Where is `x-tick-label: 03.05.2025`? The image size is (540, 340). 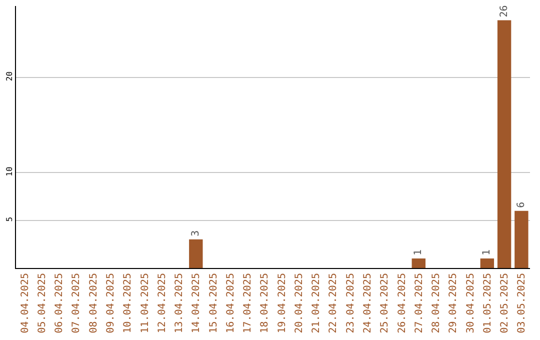 x-tick-label: 03.05.2025 is located at coordinates (522, 303).